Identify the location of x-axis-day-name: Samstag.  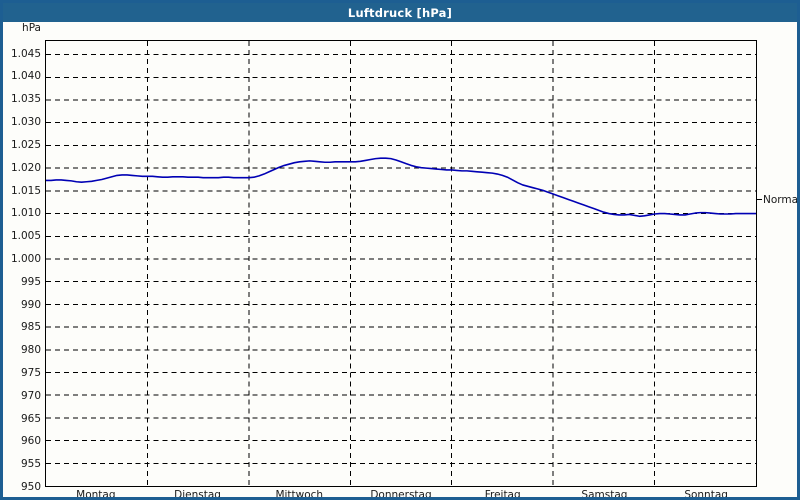
(604, 494).